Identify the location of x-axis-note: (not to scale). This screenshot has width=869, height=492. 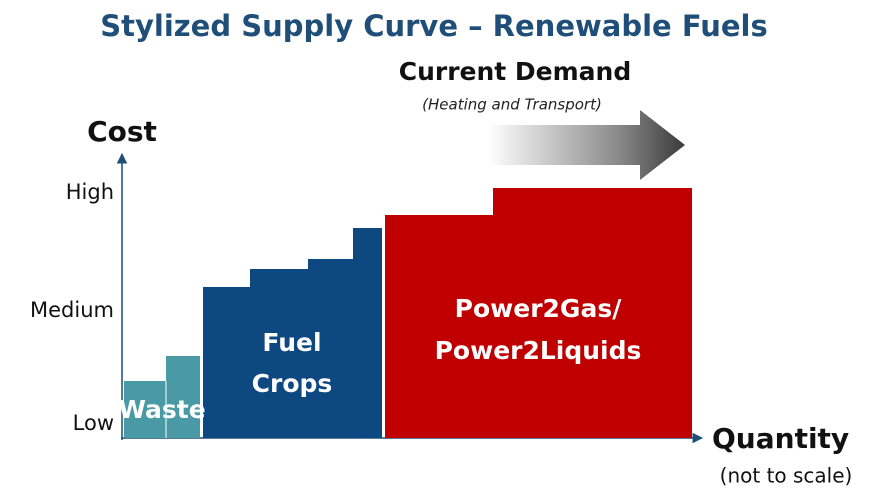
(786, 476).